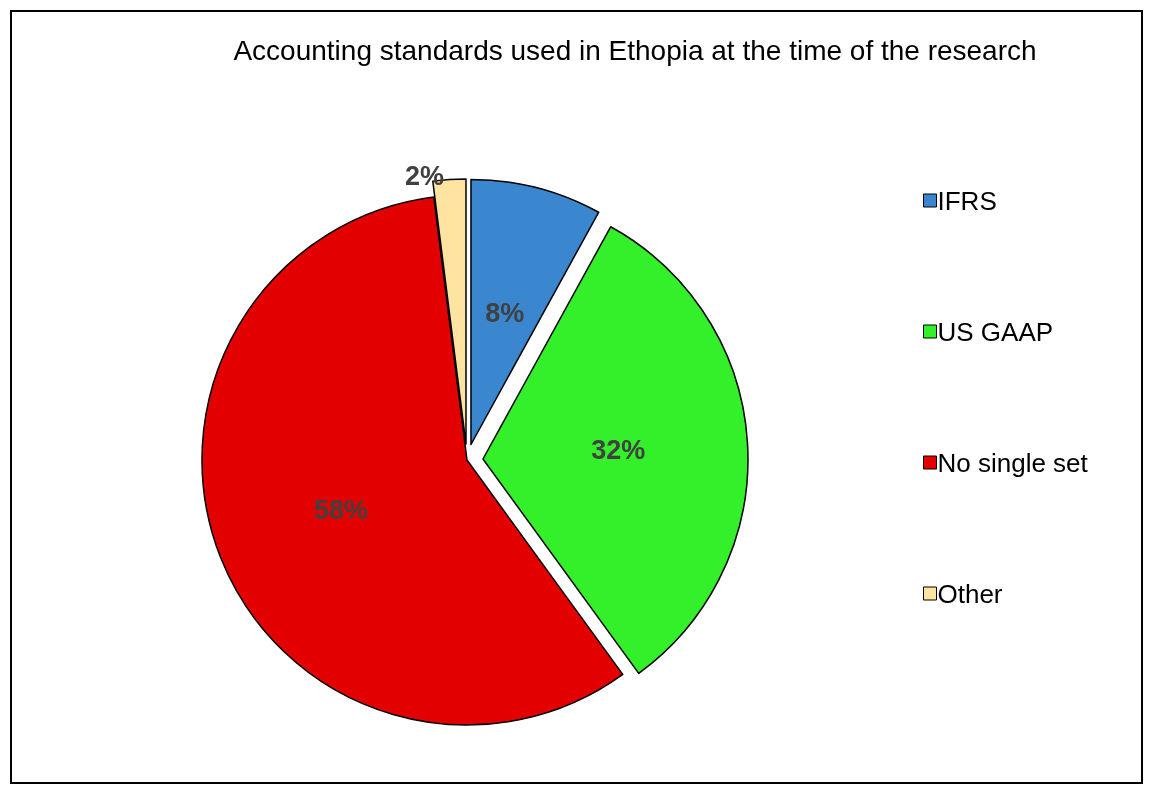 The image size is (1153, 794). I want to click on legend-label: Other, so click(970, 593).